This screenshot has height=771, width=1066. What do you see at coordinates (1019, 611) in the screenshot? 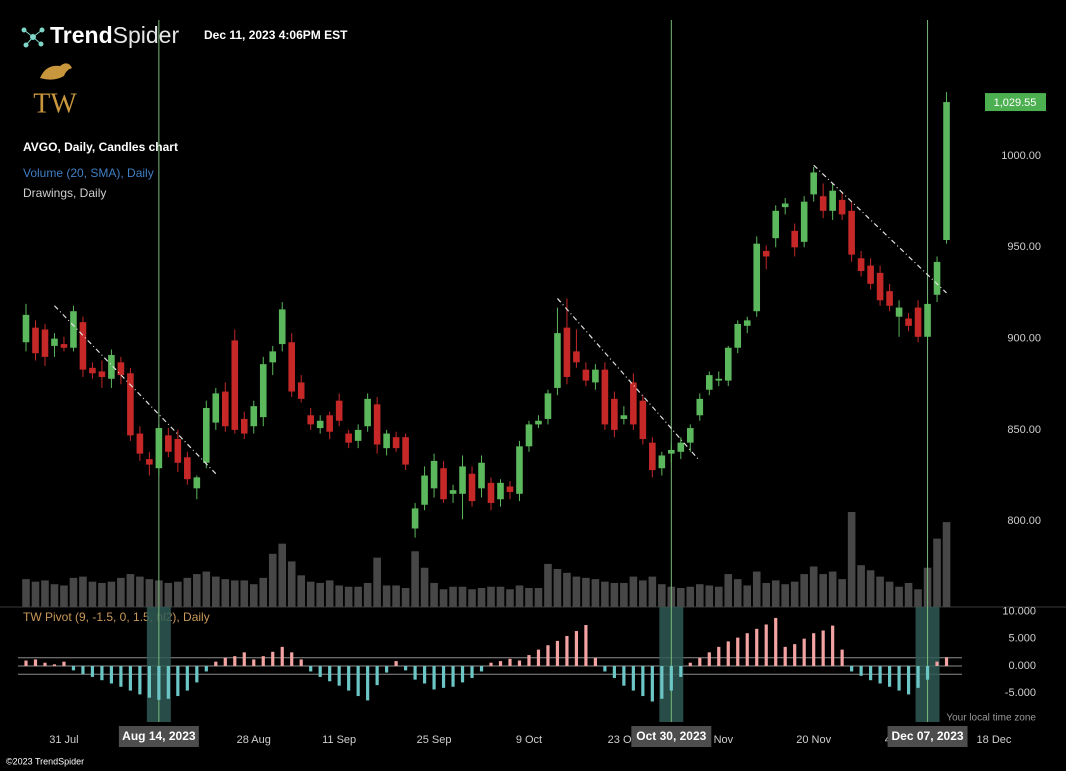
I see `pivot-tick-label: 10.000` at bounding box center [1019, 611].